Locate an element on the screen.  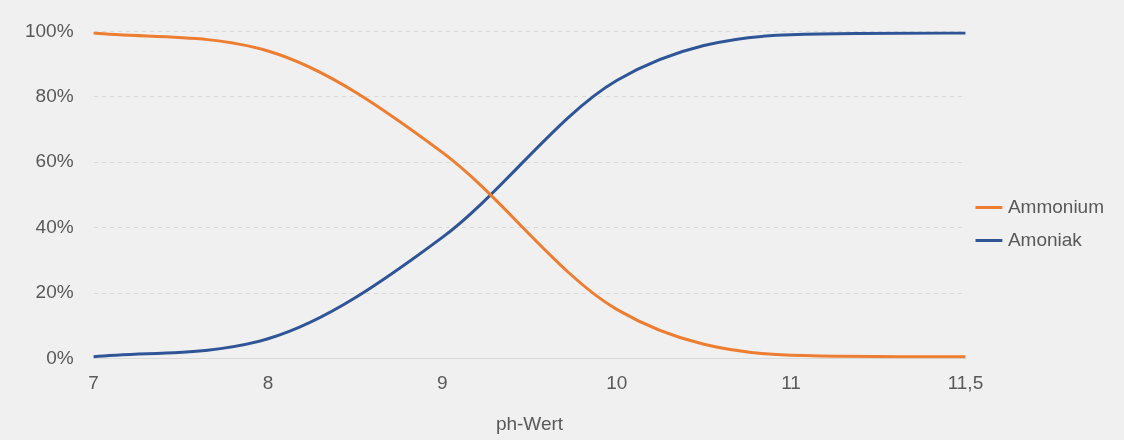
x-tick-label: 11 is located at coordinates (791, 383).